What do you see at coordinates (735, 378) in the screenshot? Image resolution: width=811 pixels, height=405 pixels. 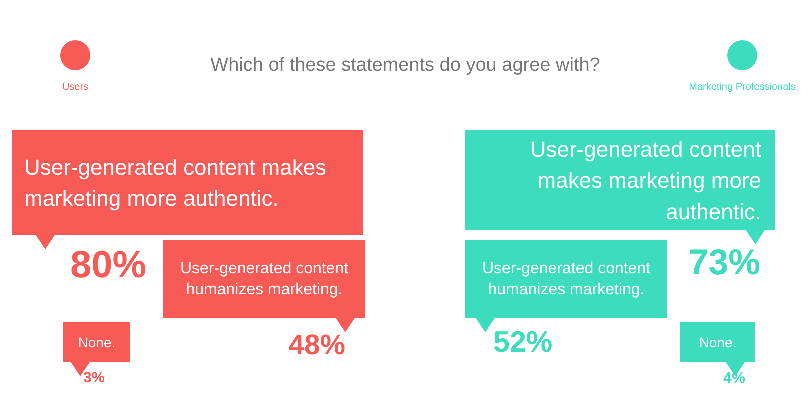 I see `data-label: 4%` at bounding box center [735, 378].